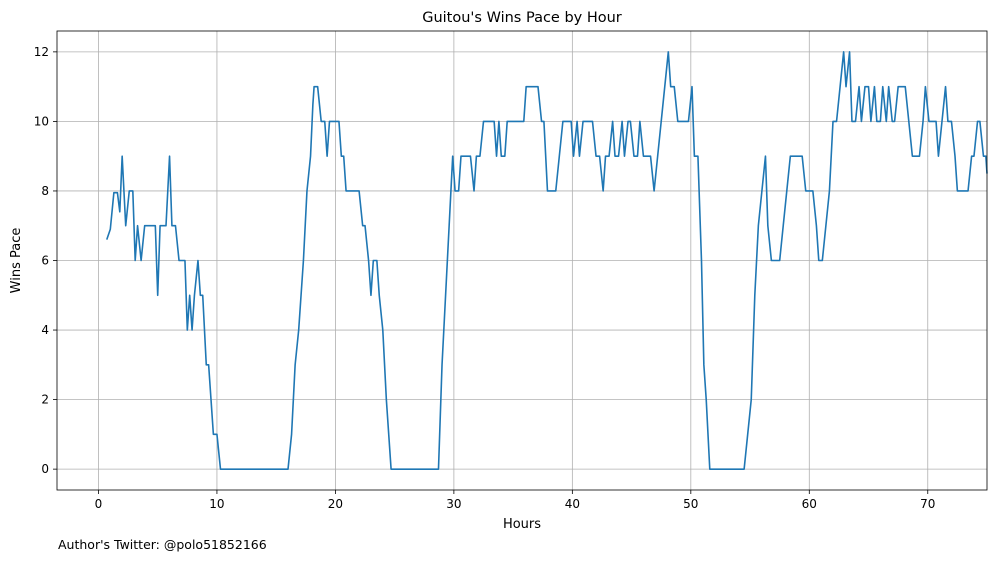 The height and width of the screenshot is (566, 997). What do you see at coordinates (41, 52) in the screenshot?
I see `y-tick-label: 12` at bounding box center [41, 52].